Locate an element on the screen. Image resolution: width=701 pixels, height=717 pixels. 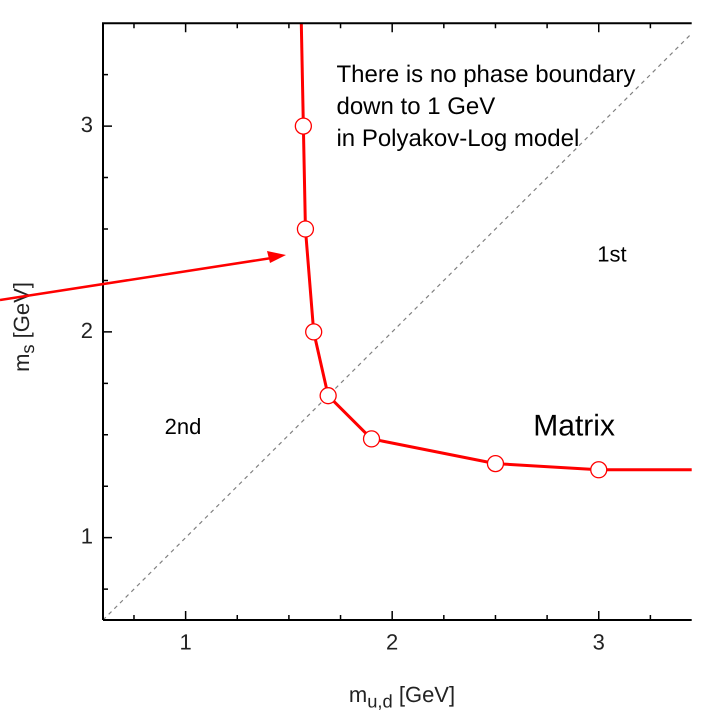
x-tick-label: 2 is located at coordinates (392, 641).